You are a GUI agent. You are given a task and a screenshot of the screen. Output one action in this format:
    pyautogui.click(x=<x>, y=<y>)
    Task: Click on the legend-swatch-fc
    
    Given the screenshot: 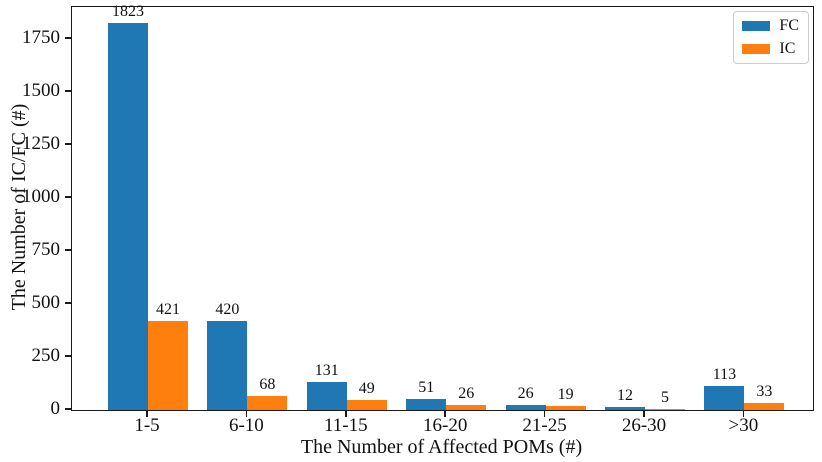 What is the action you would take?
    pyautogui.click(x=756, y=26)
    